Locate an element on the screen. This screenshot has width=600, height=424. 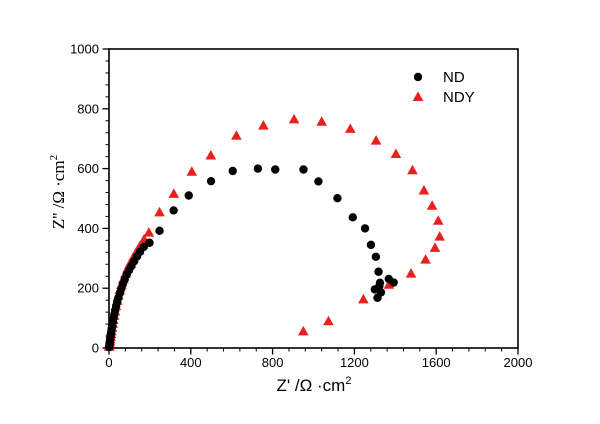
legend-marker-nd-circle-icon is located at coordinates (418, 77).